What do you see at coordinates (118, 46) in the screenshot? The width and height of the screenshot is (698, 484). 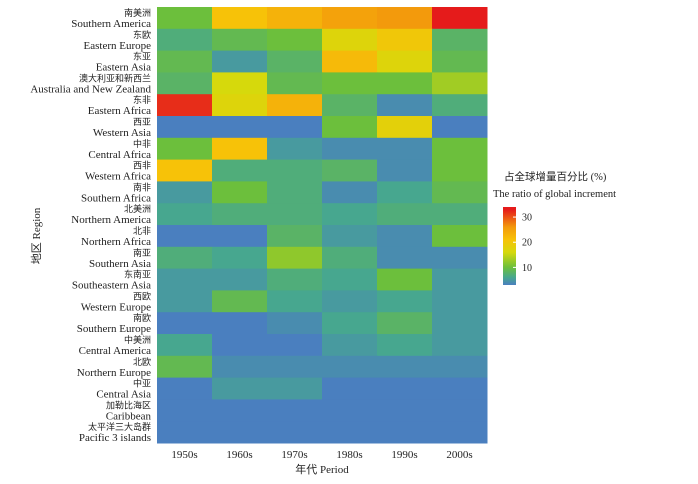 I see `row-label-en: Eastern Europe` at bounding box center [118, 46].